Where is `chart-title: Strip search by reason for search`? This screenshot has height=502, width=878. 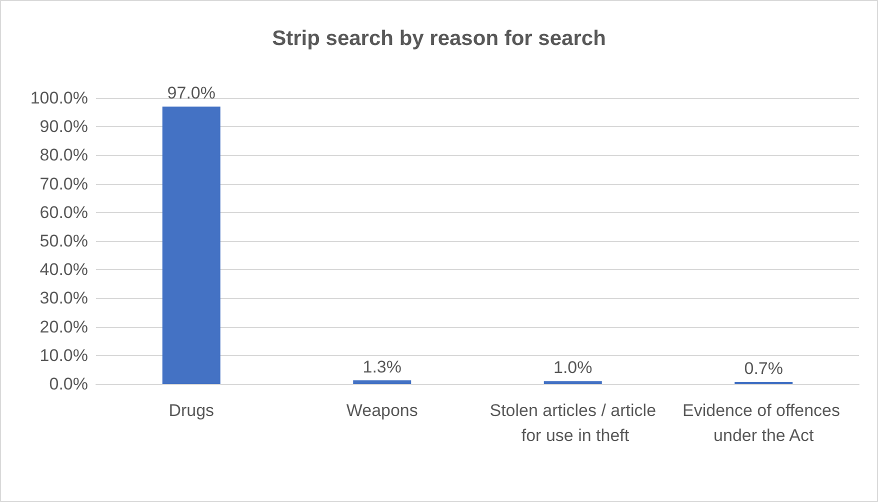
chart-title: Strip search by reason for search is located at coordinates (439, 38).